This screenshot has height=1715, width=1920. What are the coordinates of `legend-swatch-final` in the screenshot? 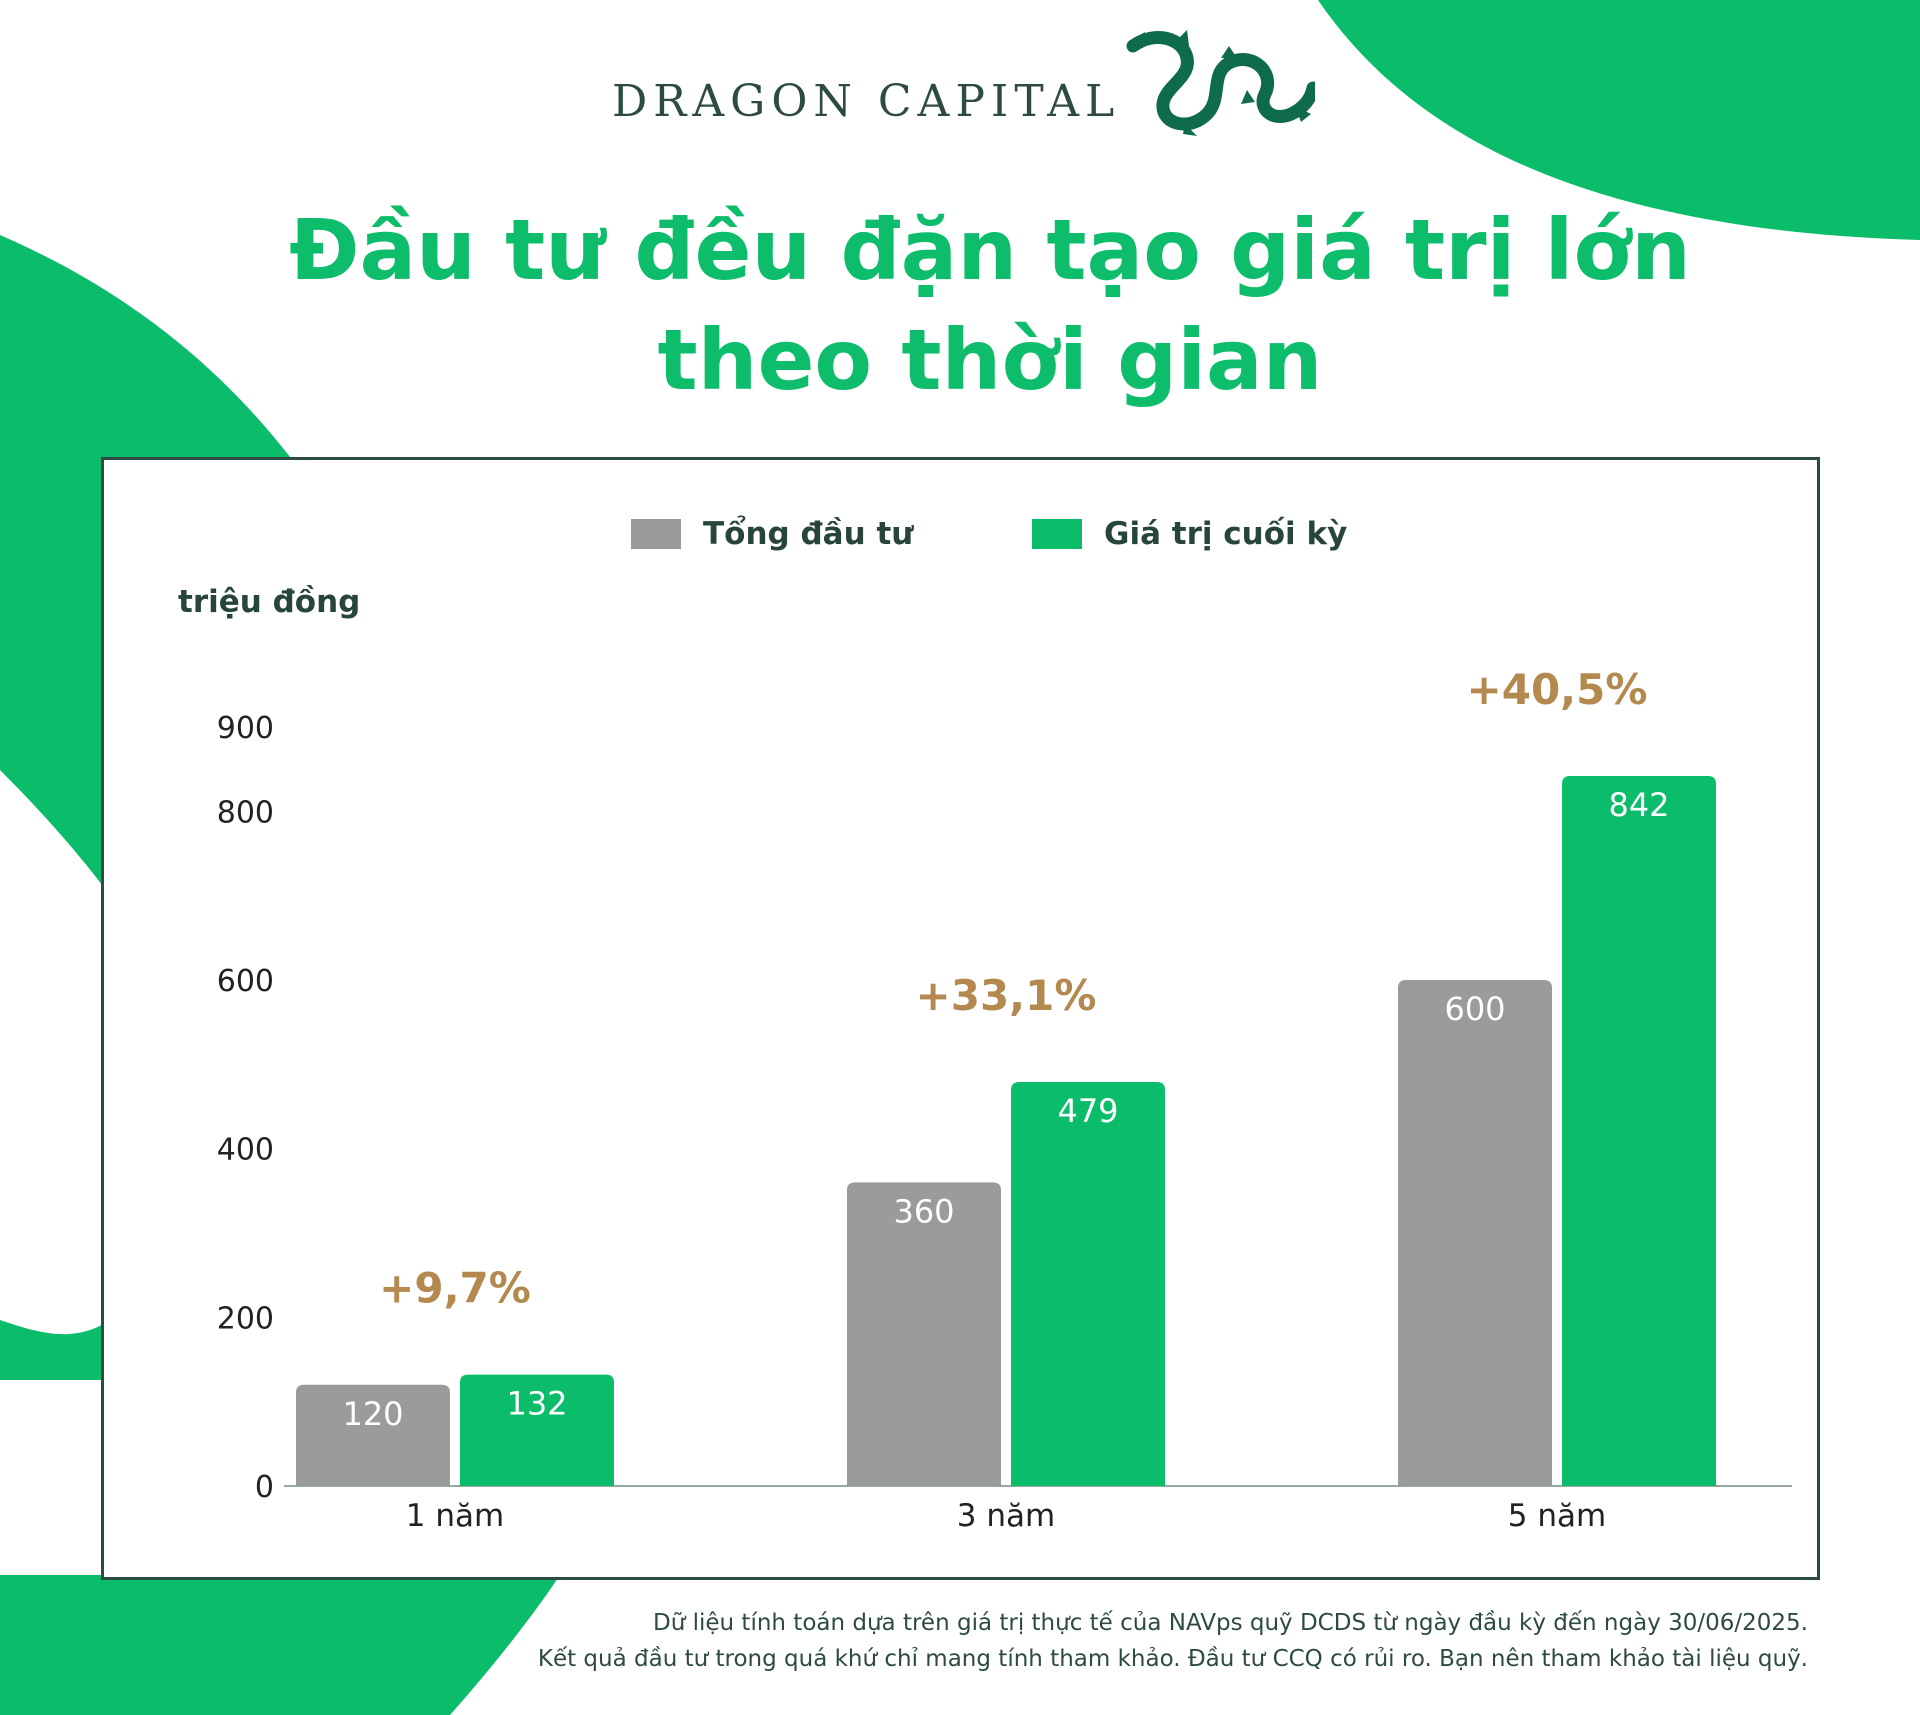 It's located at (1057, 534).